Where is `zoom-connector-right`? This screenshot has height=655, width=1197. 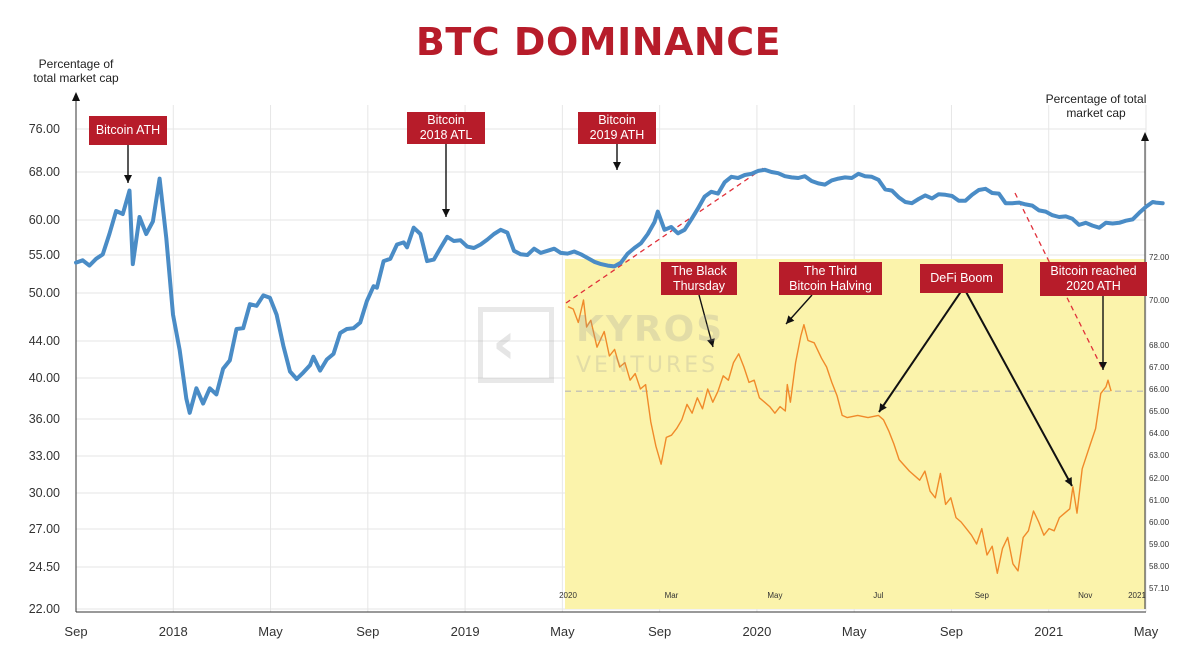 zoom-connector-right is located at coordinates (1058, 280).